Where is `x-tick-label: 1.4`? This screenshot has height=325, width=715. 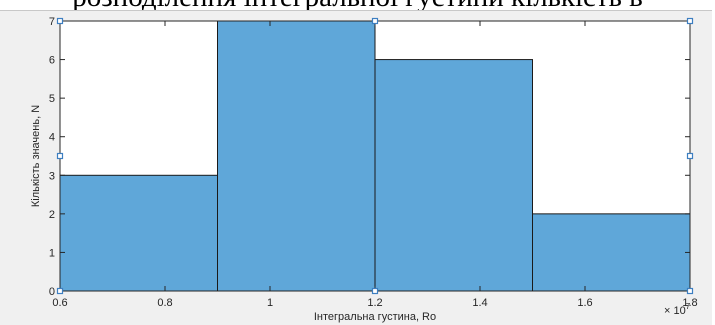 x-tick-label: 1.4 is located at coordinates (479, 303).